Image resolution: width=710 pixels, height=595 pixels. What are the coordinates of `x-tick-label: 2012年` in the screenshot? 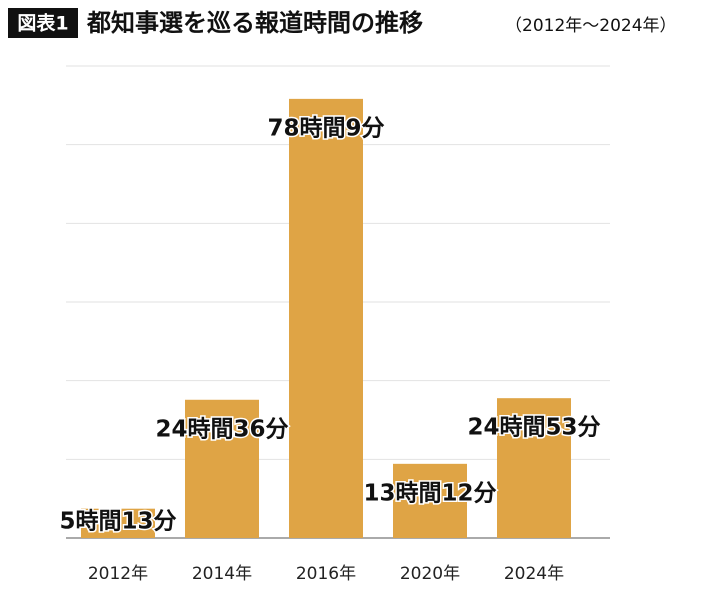 It's located at (118, 574).